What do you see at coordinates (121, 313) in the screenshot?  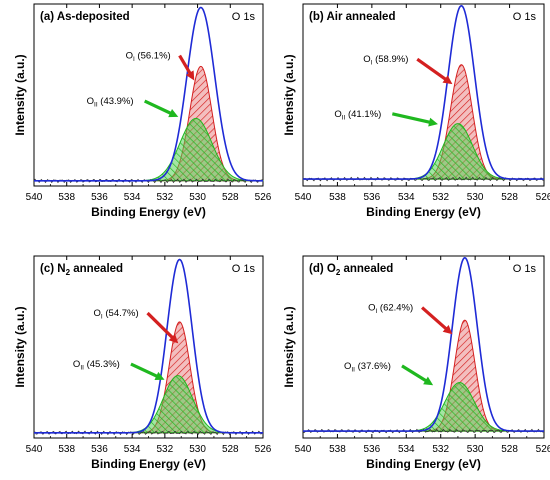 I see `ol-label-pct: (54.7%)` at bounding box center [121, 313].